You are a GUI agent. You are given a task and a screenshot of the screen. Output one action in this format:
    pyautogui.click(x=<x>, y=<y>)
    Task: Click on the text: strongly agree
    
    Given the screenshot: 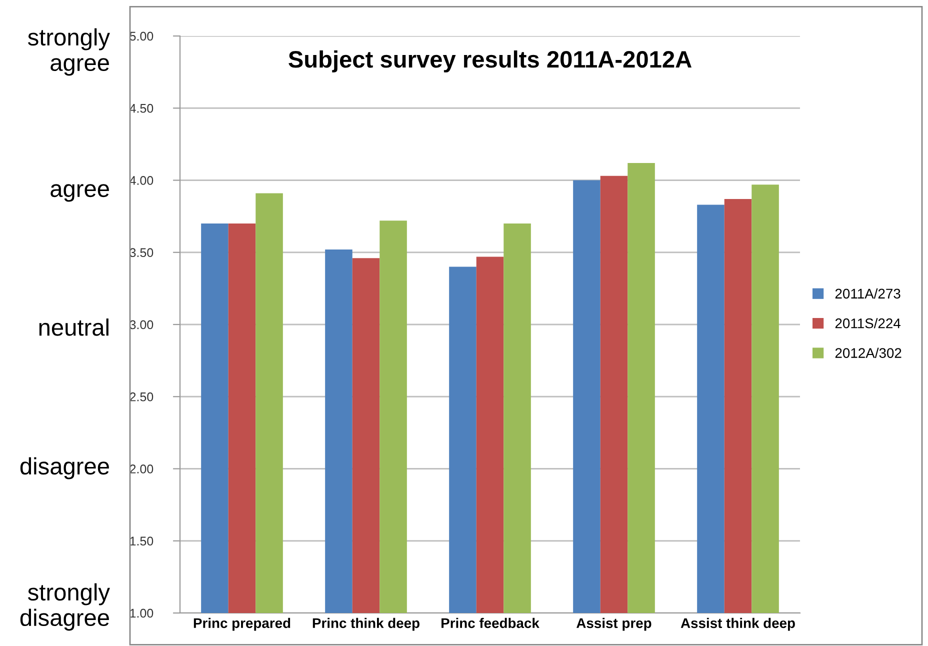 What is the action you would take?
    pyautogui.click(x=69, y=52)
    